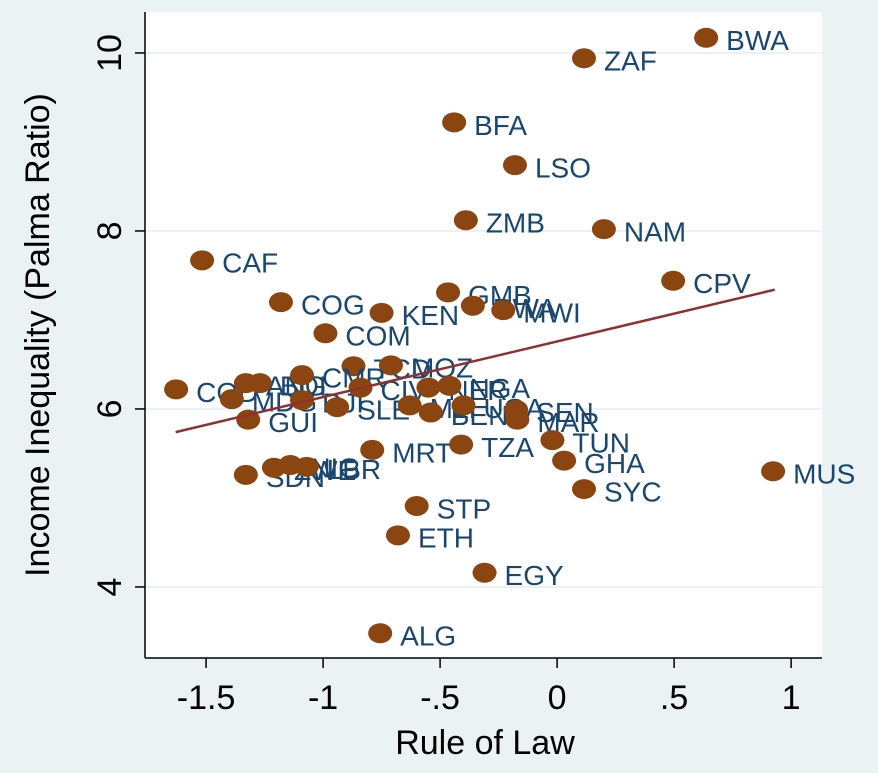 This screenshot has height=773, width=878. Describe the element at coordinates (507, 447) in the screenshot. I see `point-label: TZA` at that location.